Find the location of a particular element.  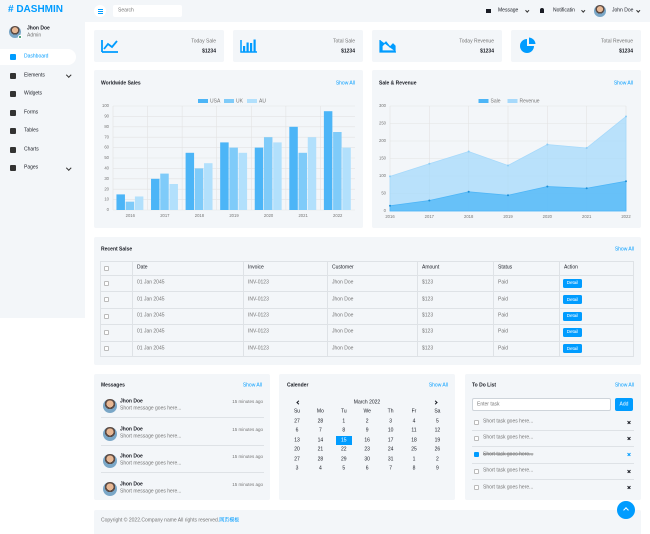

calendar-day: 20 is located at coordinates (297, 449).